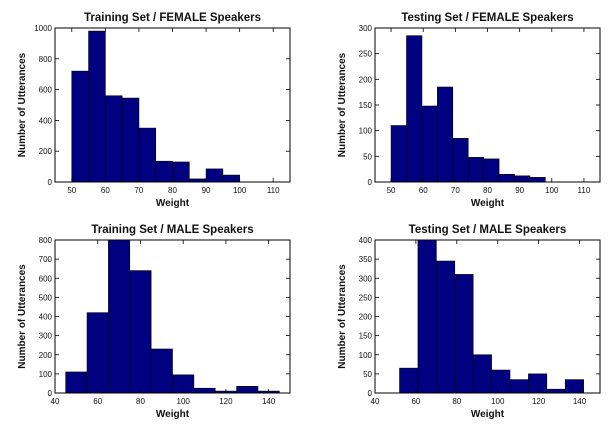  What do you see at coordinates (487, 18) in the screenshot?
I see `chart-title: Testing Set / FEMALE Speakers` at bounding box center [487, 18].